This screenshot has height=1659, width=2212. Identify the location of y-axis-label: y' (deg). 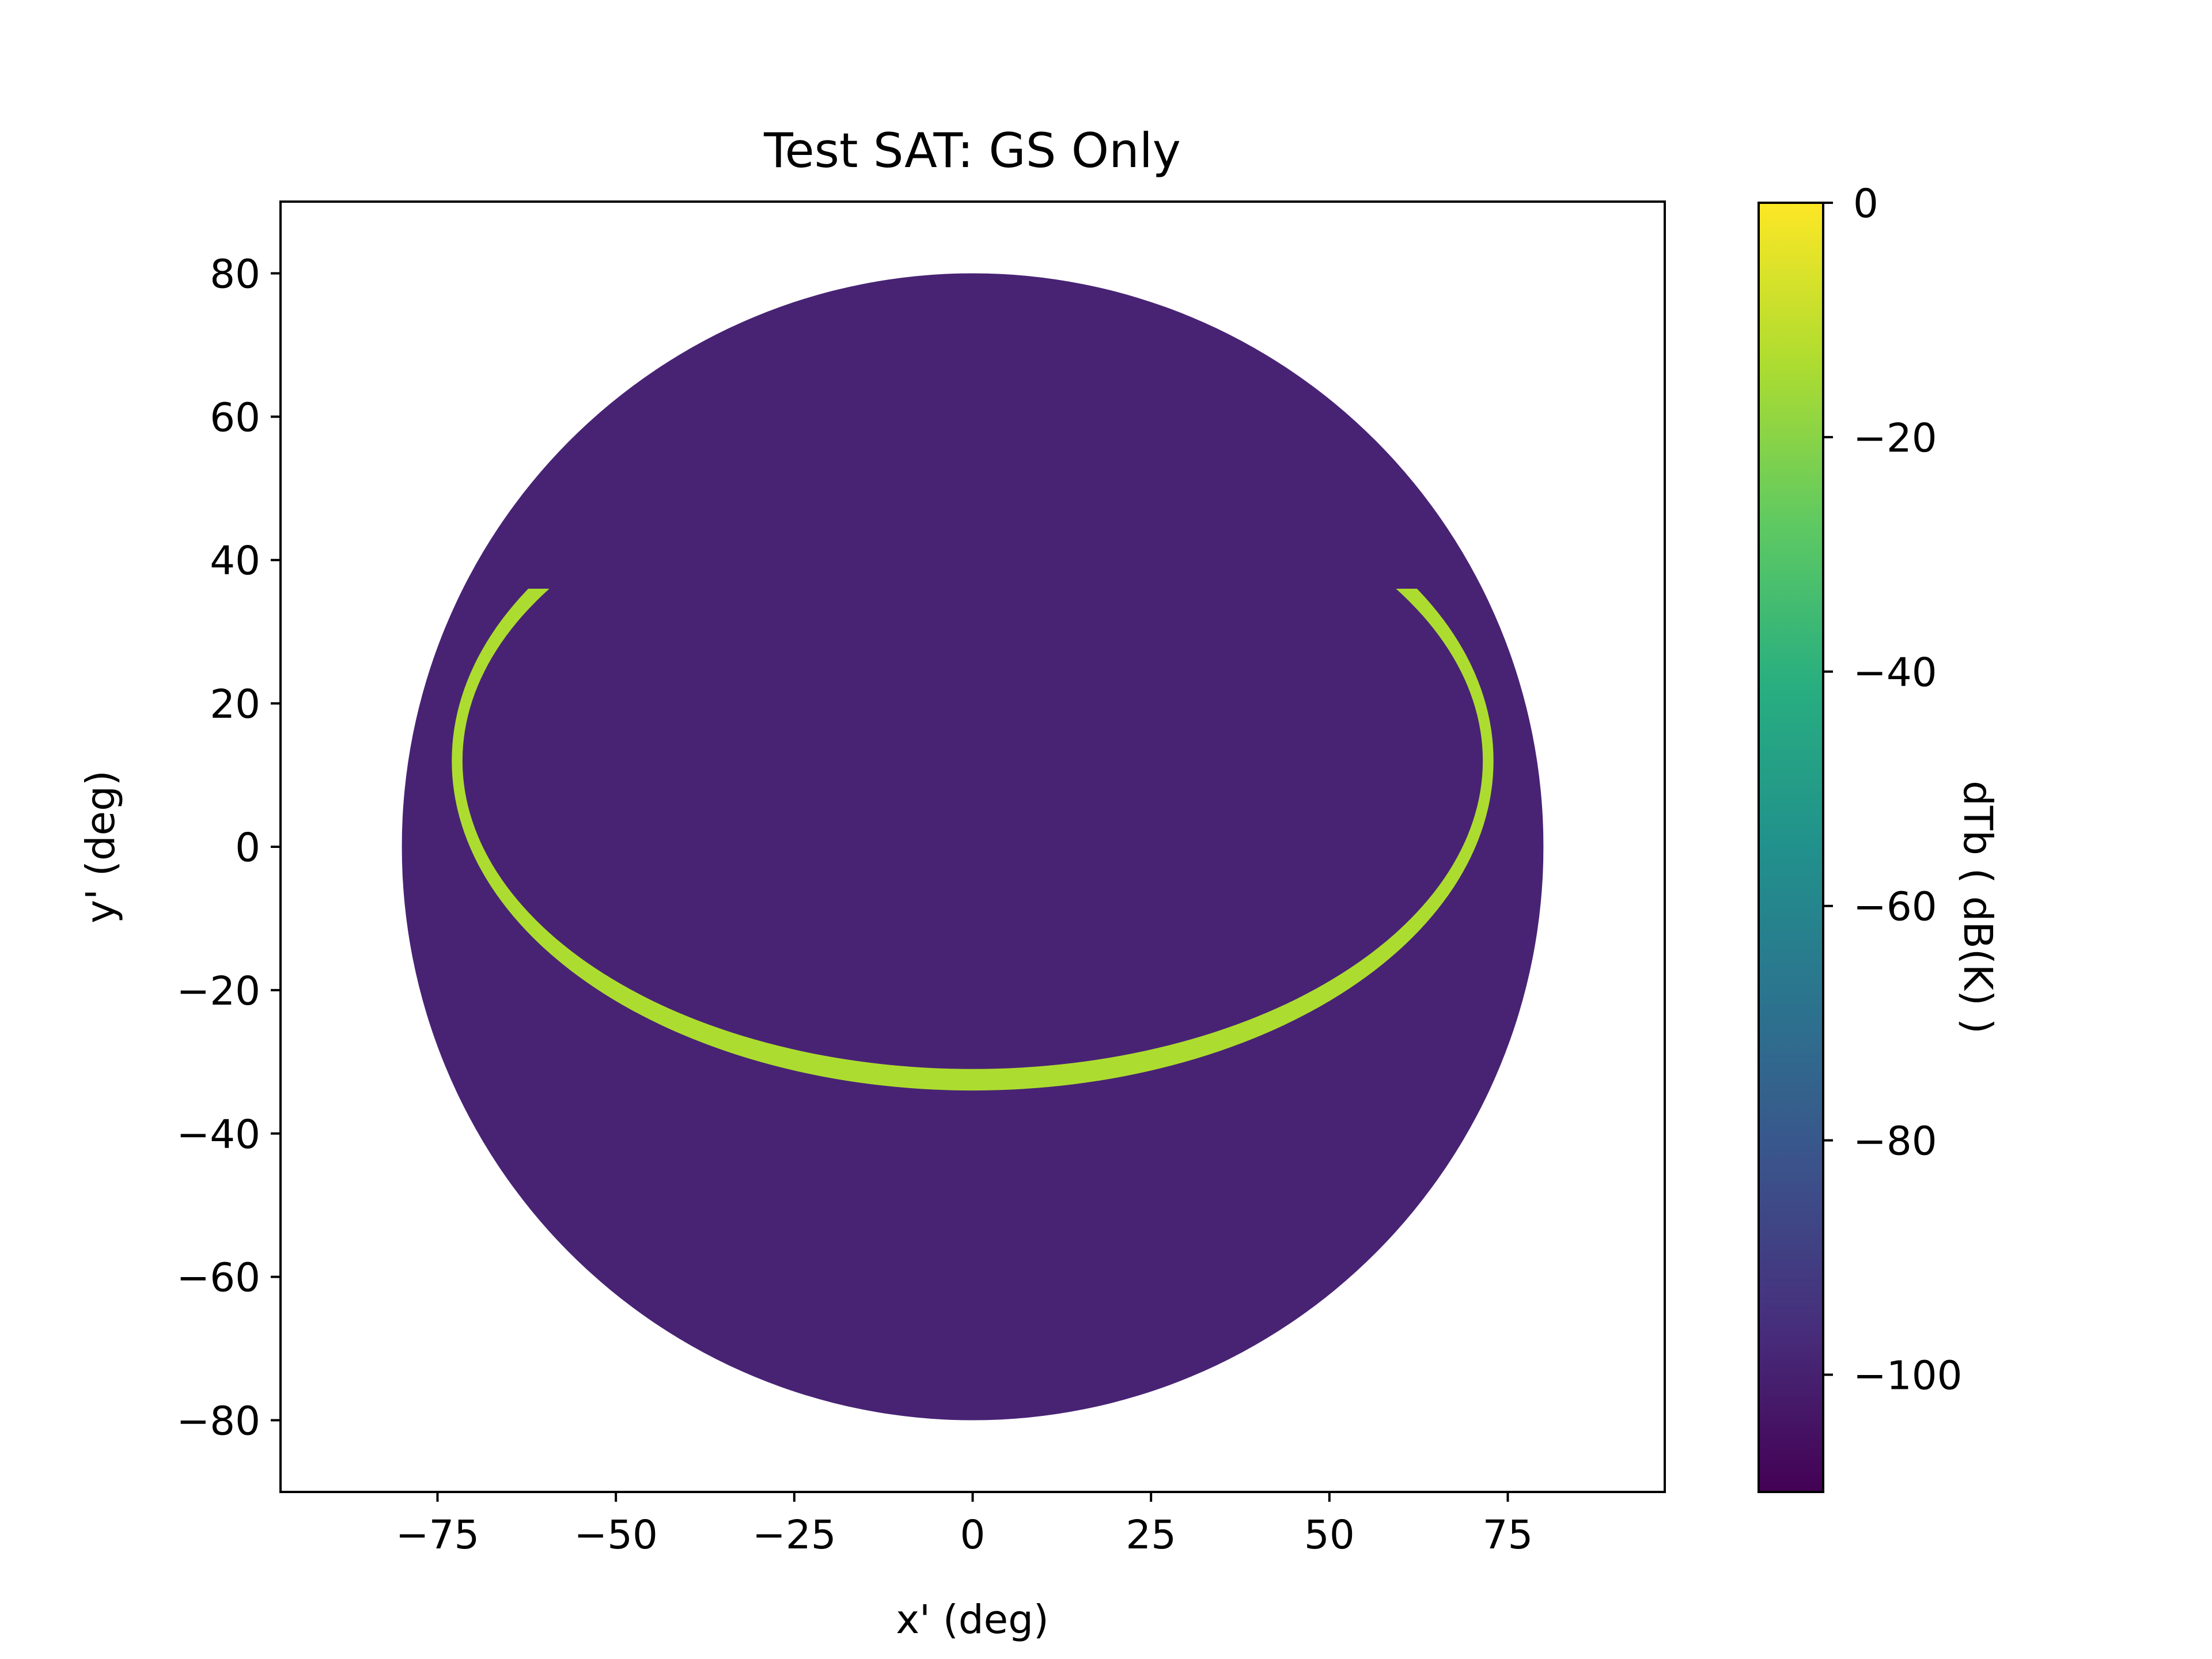
(101, 846).